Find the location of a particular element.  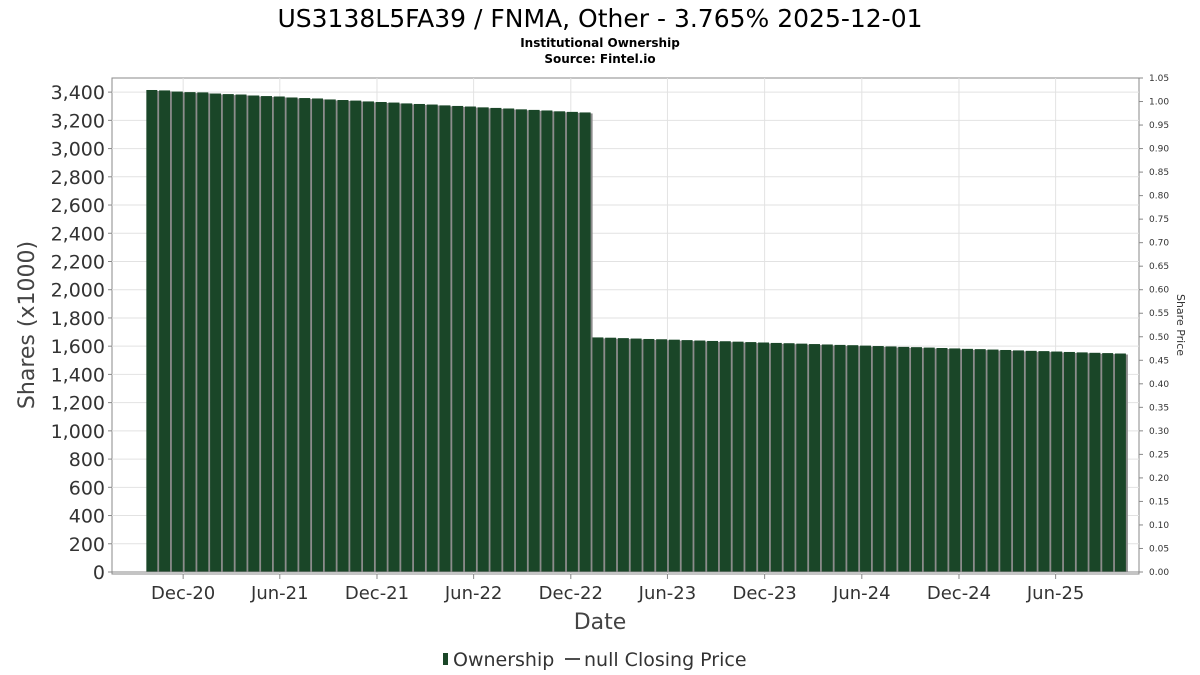

y2-tick-label: 0.85 is located at coordinates (1159, 173).